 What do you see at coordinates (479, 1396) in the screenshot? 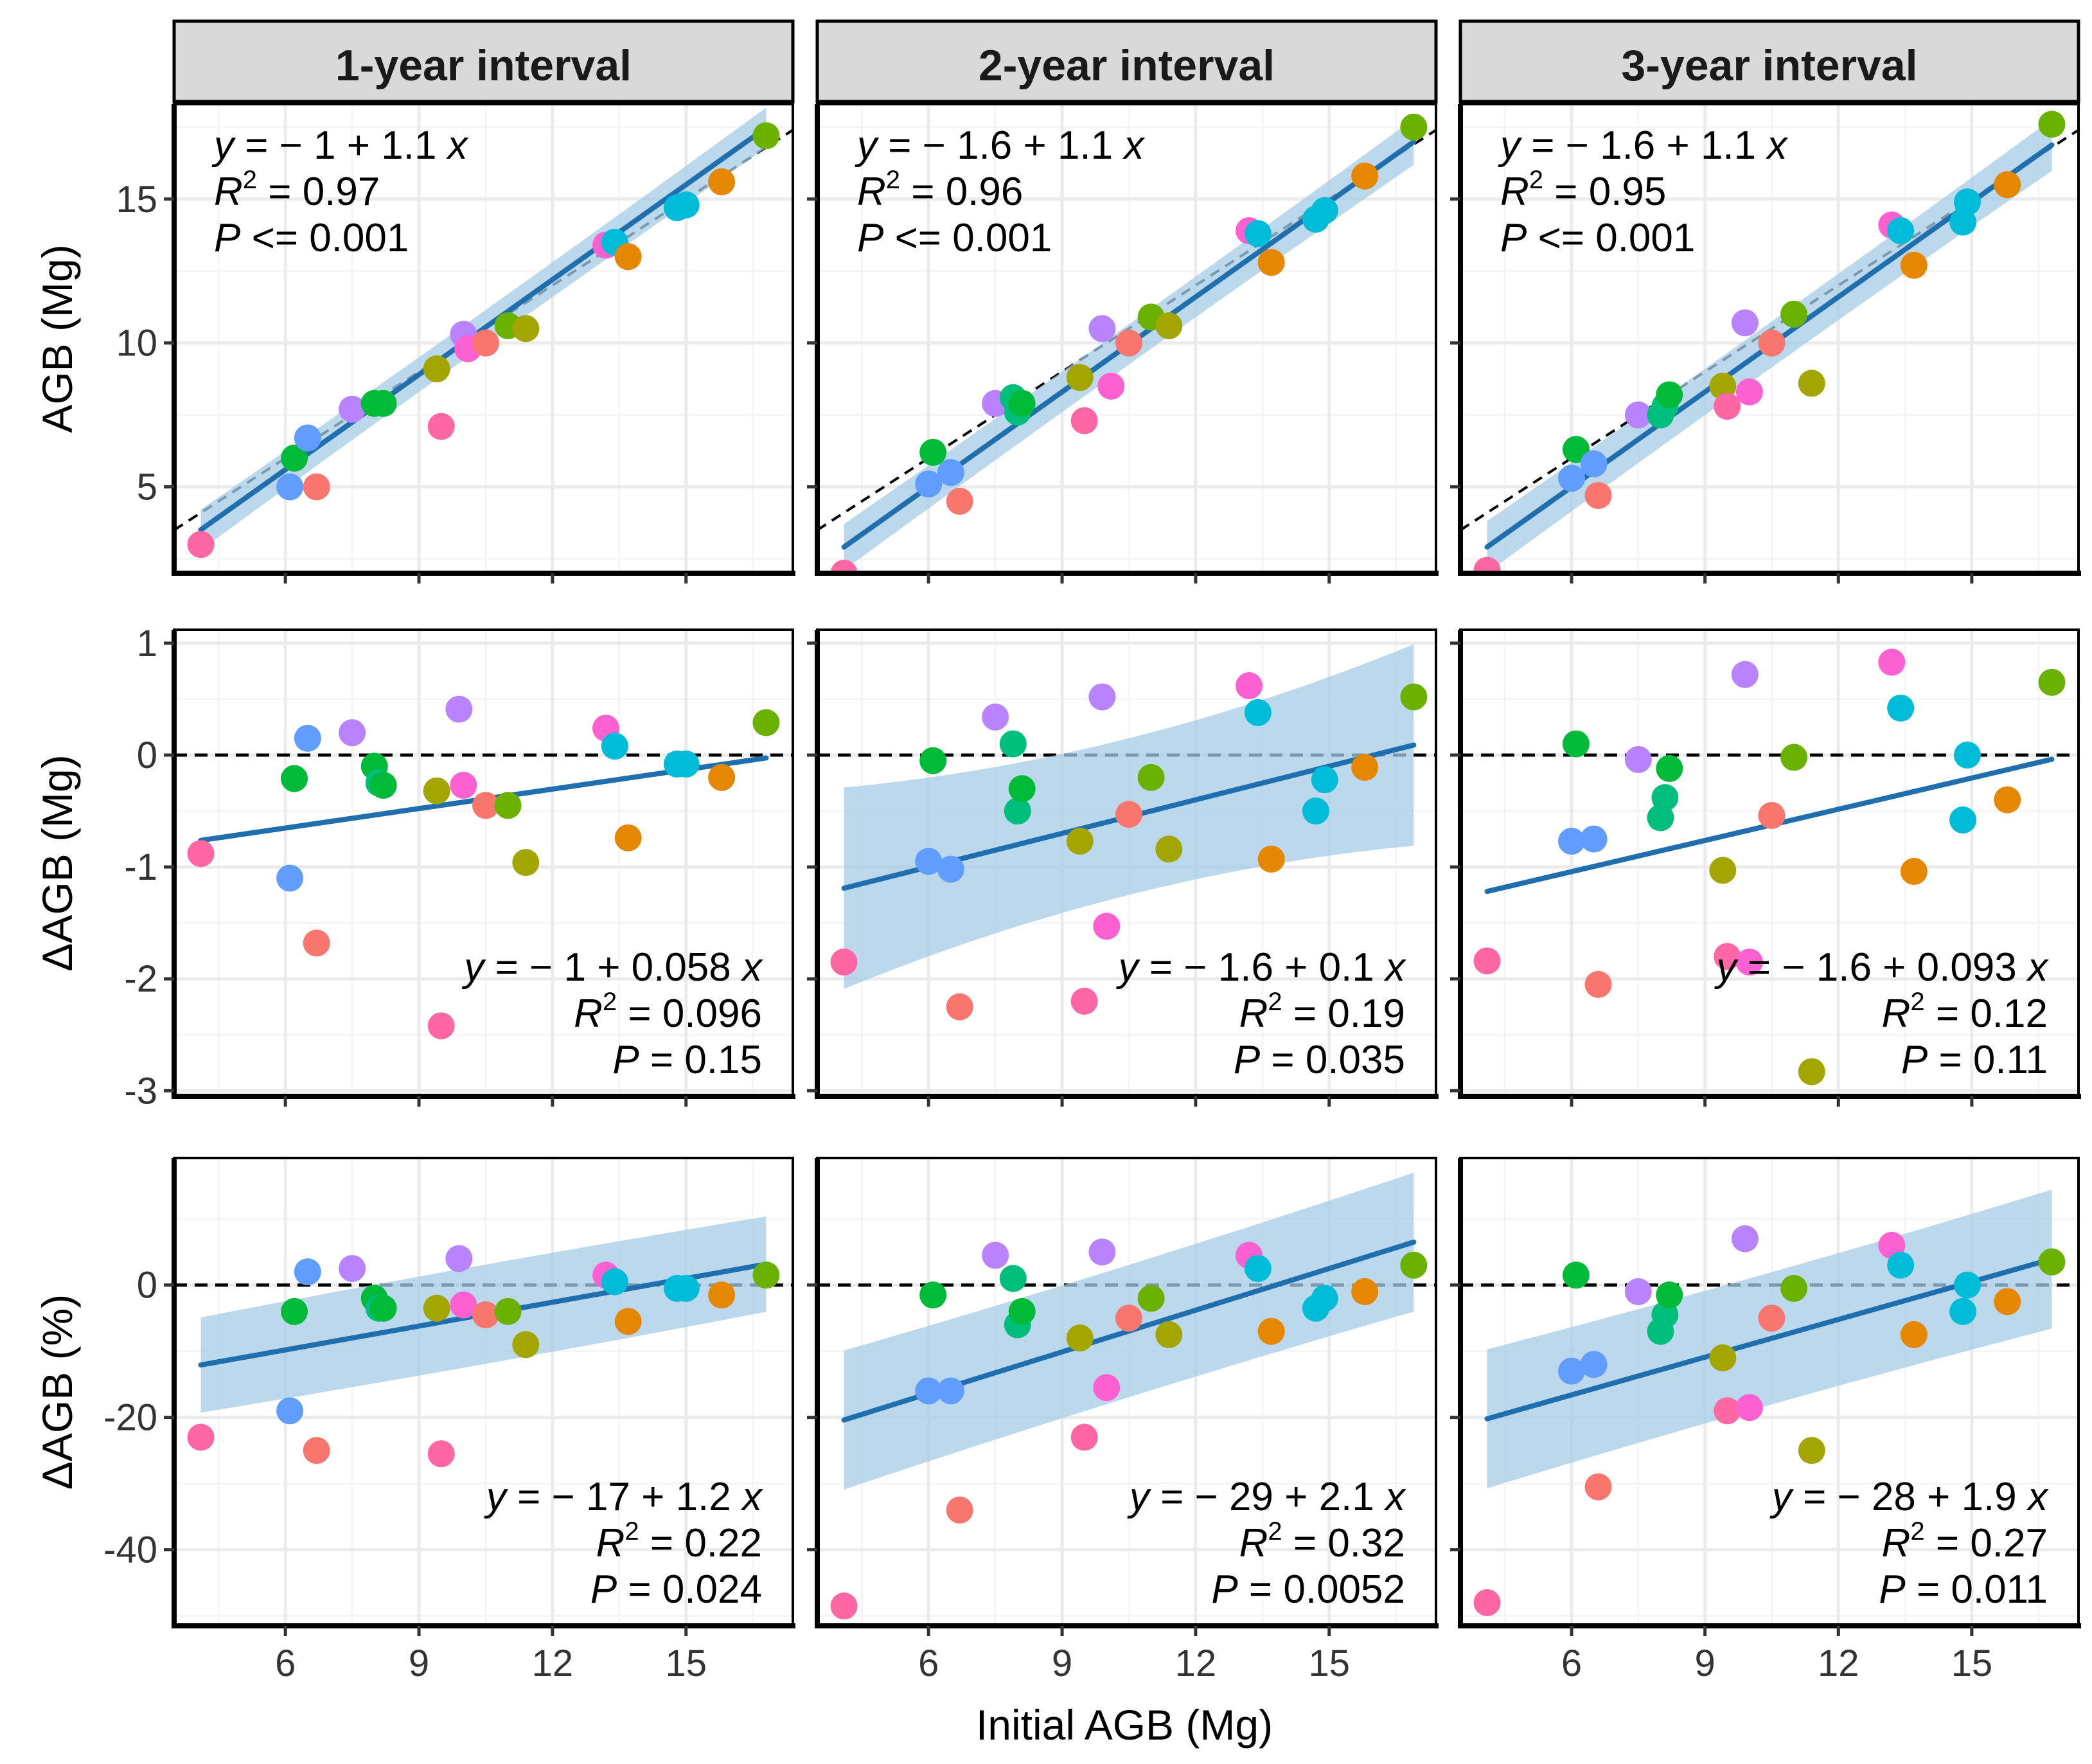
I see `facet-panel: y = − 17 + 1.2 xR2 = 0.22P = 0.024` at bounding box center [479, 1396].